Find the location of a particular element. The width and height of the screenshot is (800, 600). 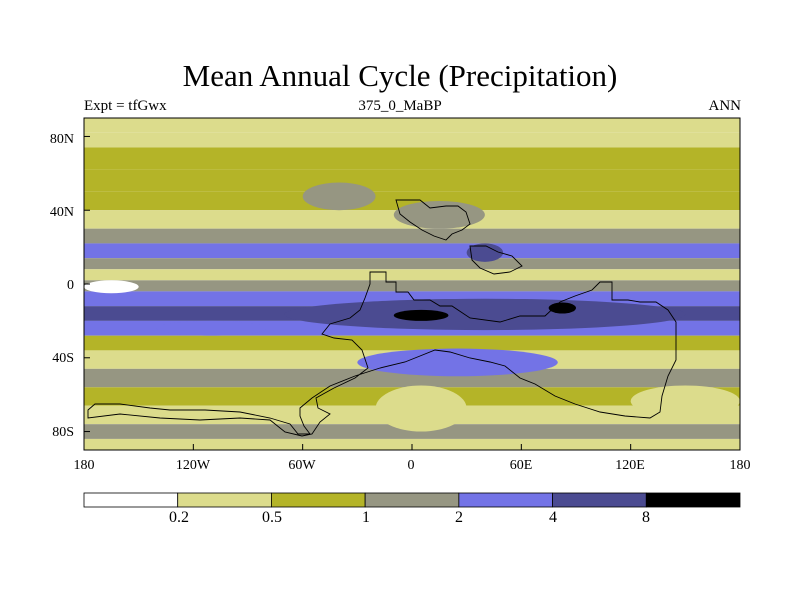

colorbar-label-4: 4 is located at coordinates (553, 517).